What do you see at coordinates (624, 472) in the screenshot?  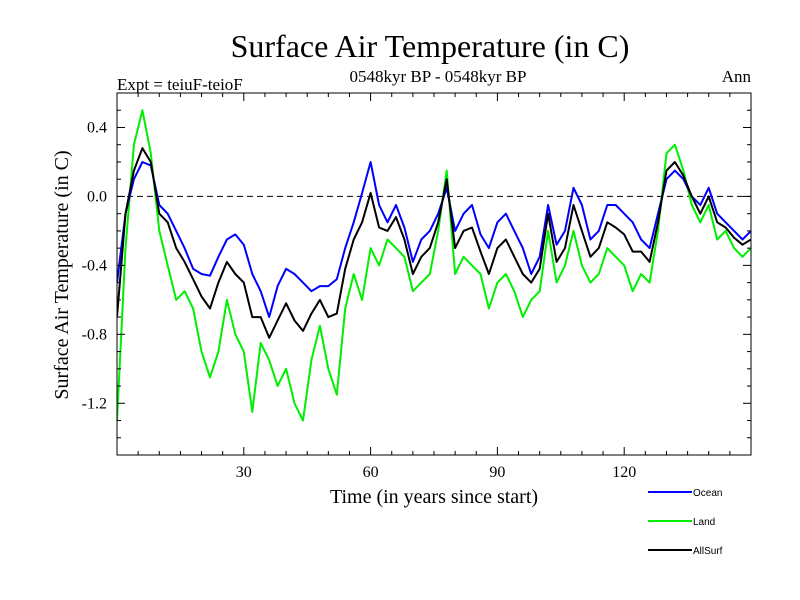 I see `x-tick-label: 120` at bounding box center [624, 472].